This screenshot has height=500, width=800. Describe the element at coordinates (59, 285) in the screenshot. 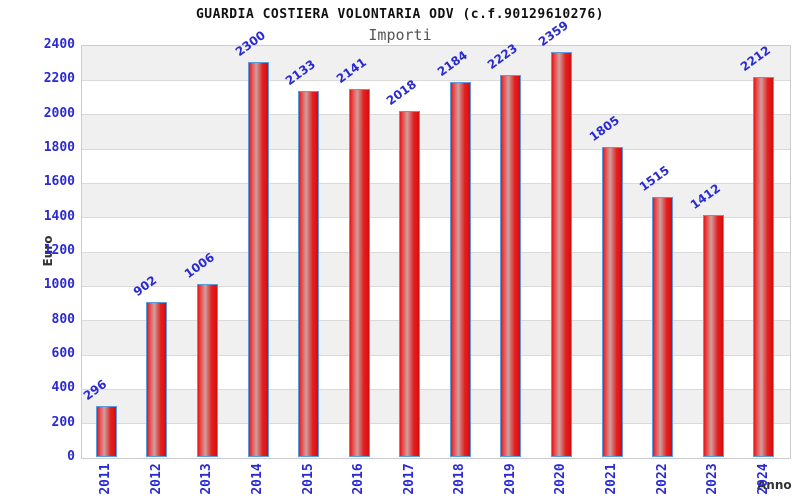

I see `y-tick-label: 1000` at that location.